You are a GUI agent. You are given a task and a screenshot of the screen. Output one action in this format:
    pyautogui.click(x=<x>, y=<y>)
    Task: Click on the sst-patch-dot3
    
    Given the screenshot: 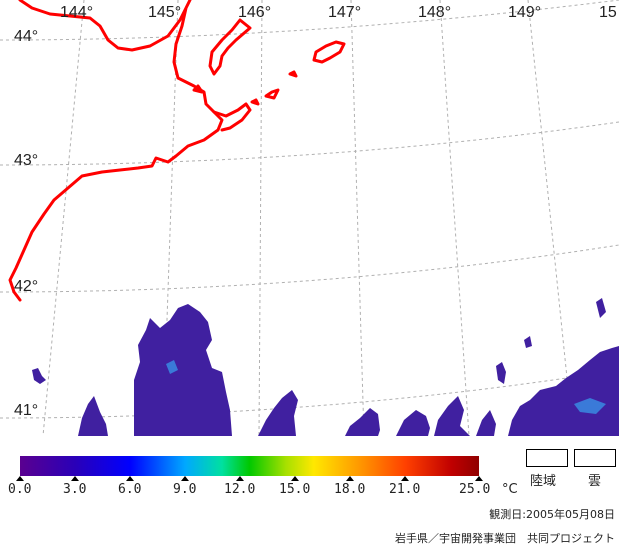 What is the action you would take?
    pyautogui.click(x=601, y=308)
    